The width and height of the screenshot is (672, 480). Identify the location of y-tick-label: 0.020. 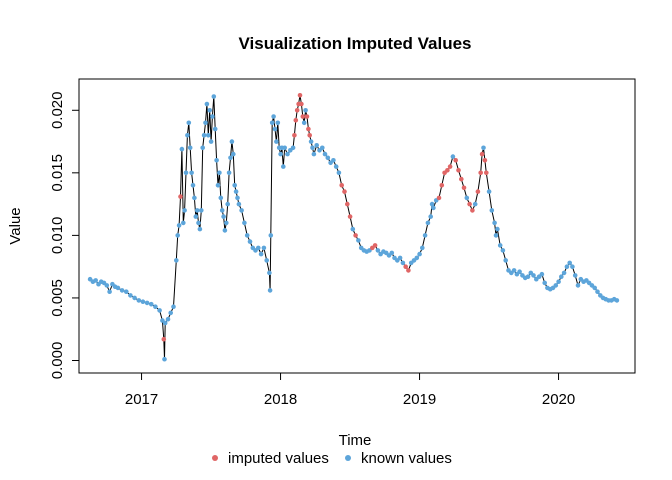
(57, 111).